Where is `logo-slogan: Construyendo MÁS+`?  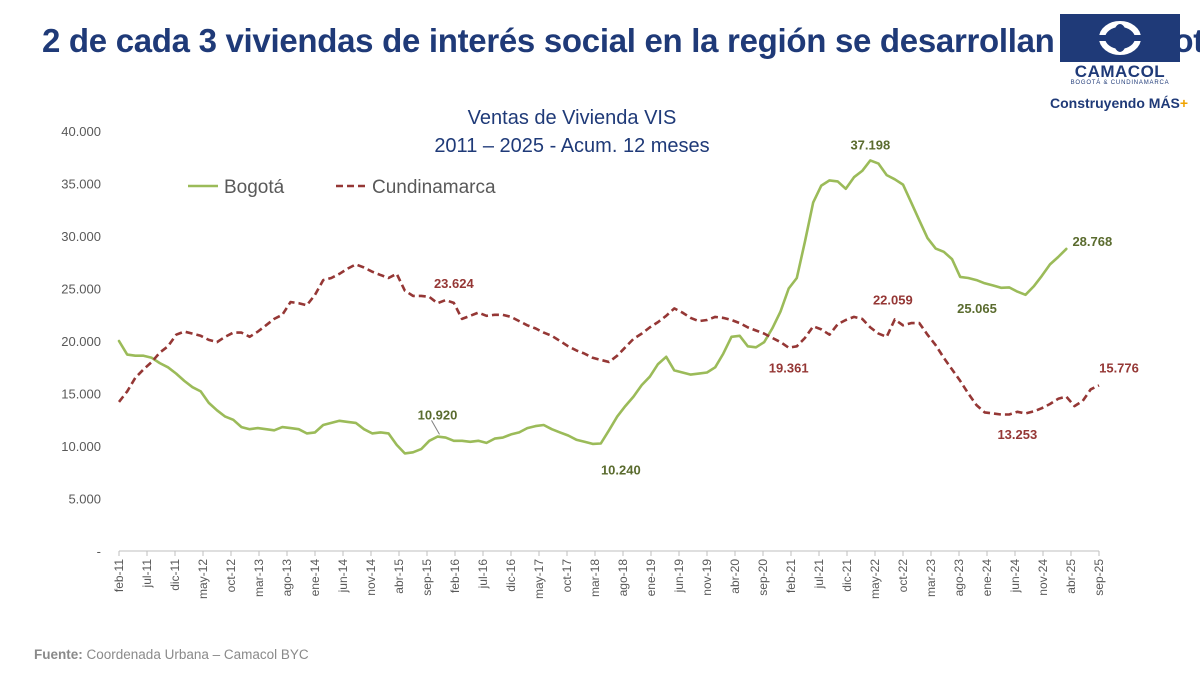 logo-slogan: Construyendo MÁS+ is located at coordinates (1119, 103).